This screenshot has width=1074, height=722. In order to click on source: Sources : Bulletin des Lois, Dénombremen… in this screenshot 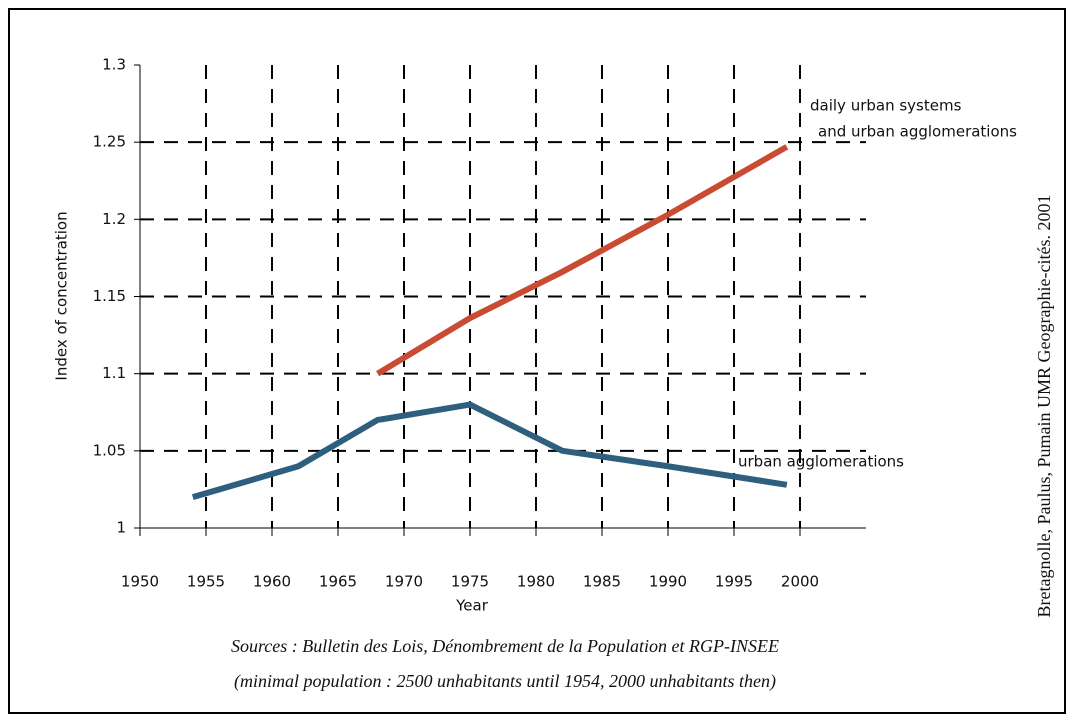, I will do `click(505, 646)`.